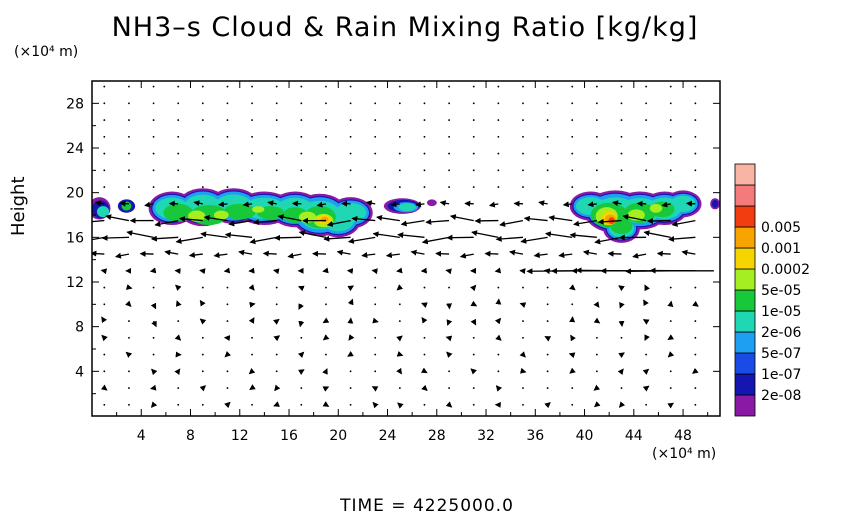 The image size is (854, 519). Describe the element at coordinates (781, 291) in the screenshot. I see `colorbar-label: 5e-05` at that location.